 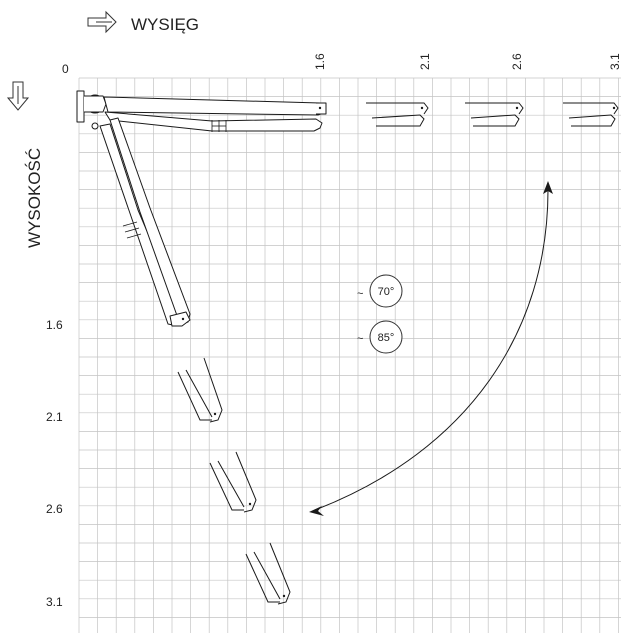 What do you see at coordinates (91, 110) in the screenshot?
I see `wall-bracket` at bounding box center [91, 110].